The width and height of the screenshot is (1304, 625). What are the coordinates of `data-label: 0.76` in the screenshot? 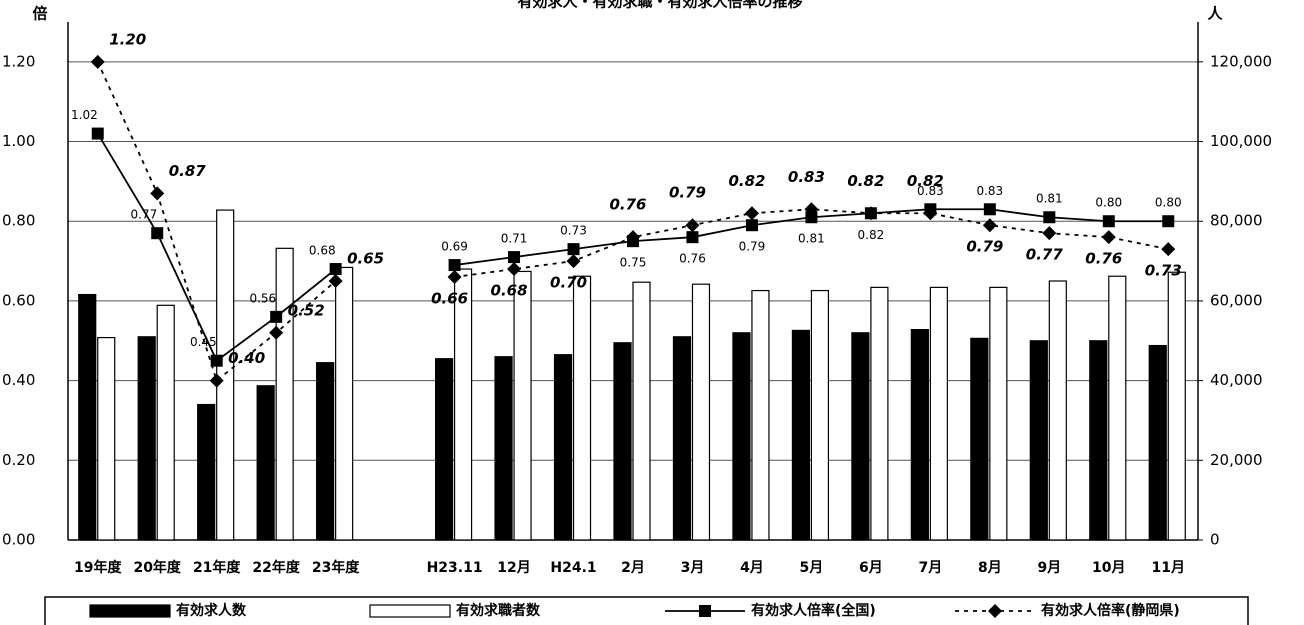 It's located at (692, 259).